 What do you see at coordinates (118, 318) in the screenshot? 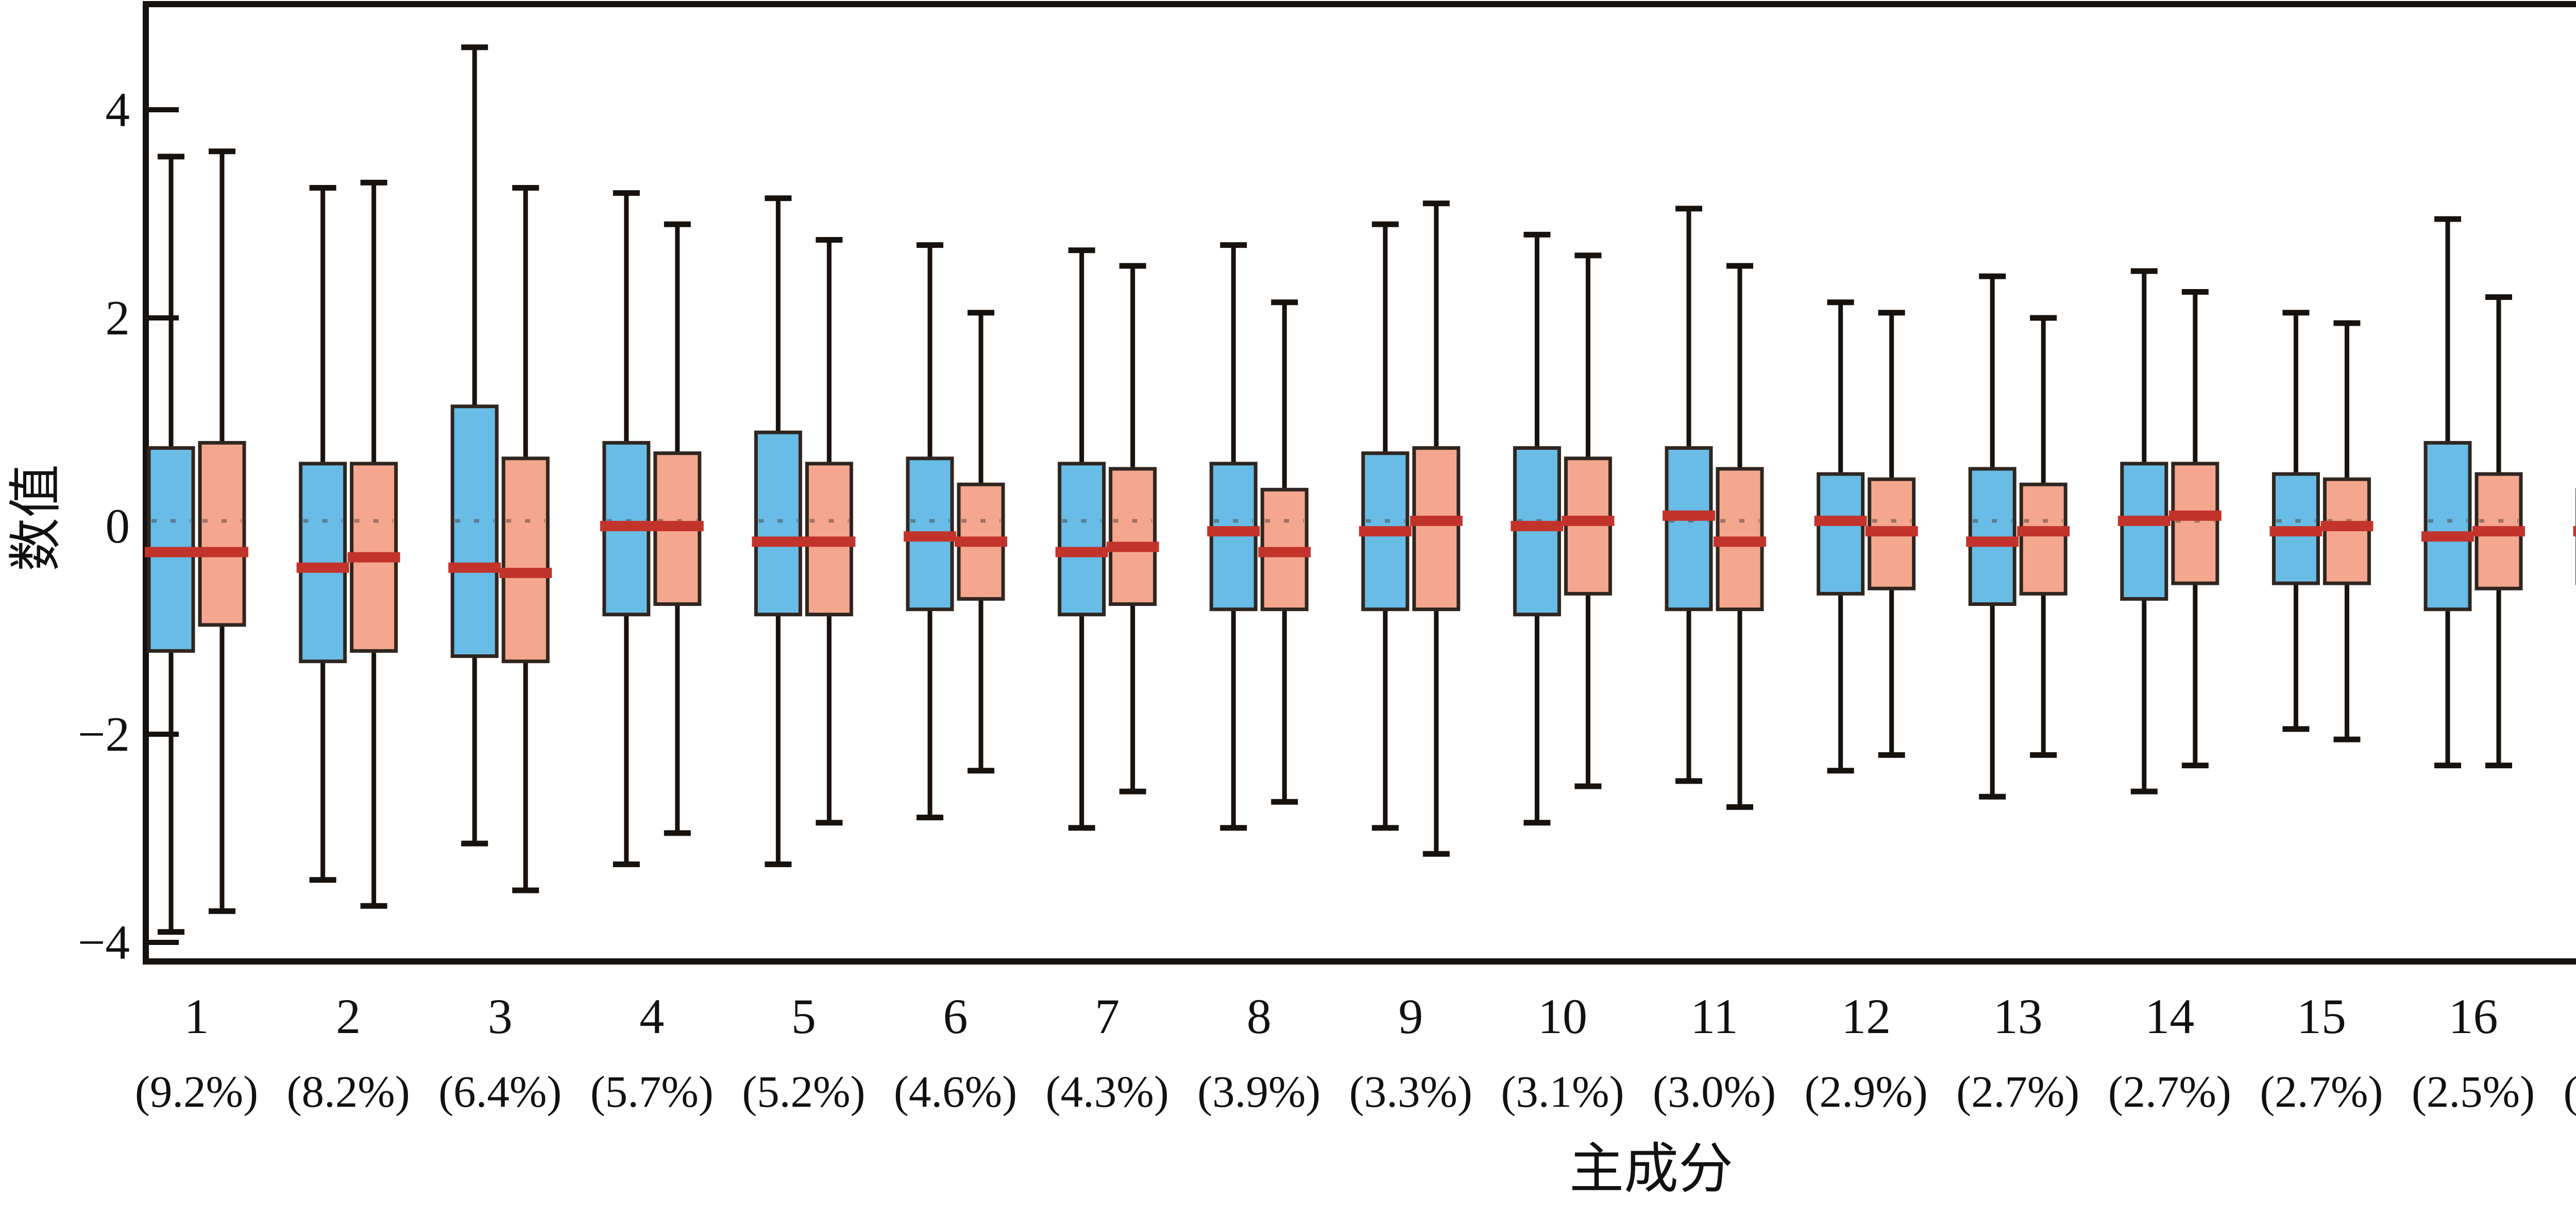
I see `y-tick-label-2: 2` at bounding box center [118, 318].